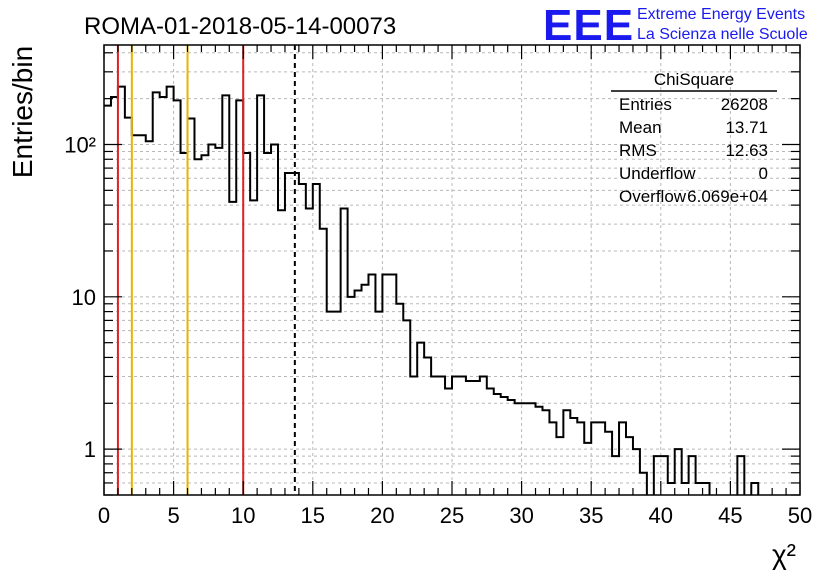  I want to click on stats-title: ChiSquare, so click(694, 79).